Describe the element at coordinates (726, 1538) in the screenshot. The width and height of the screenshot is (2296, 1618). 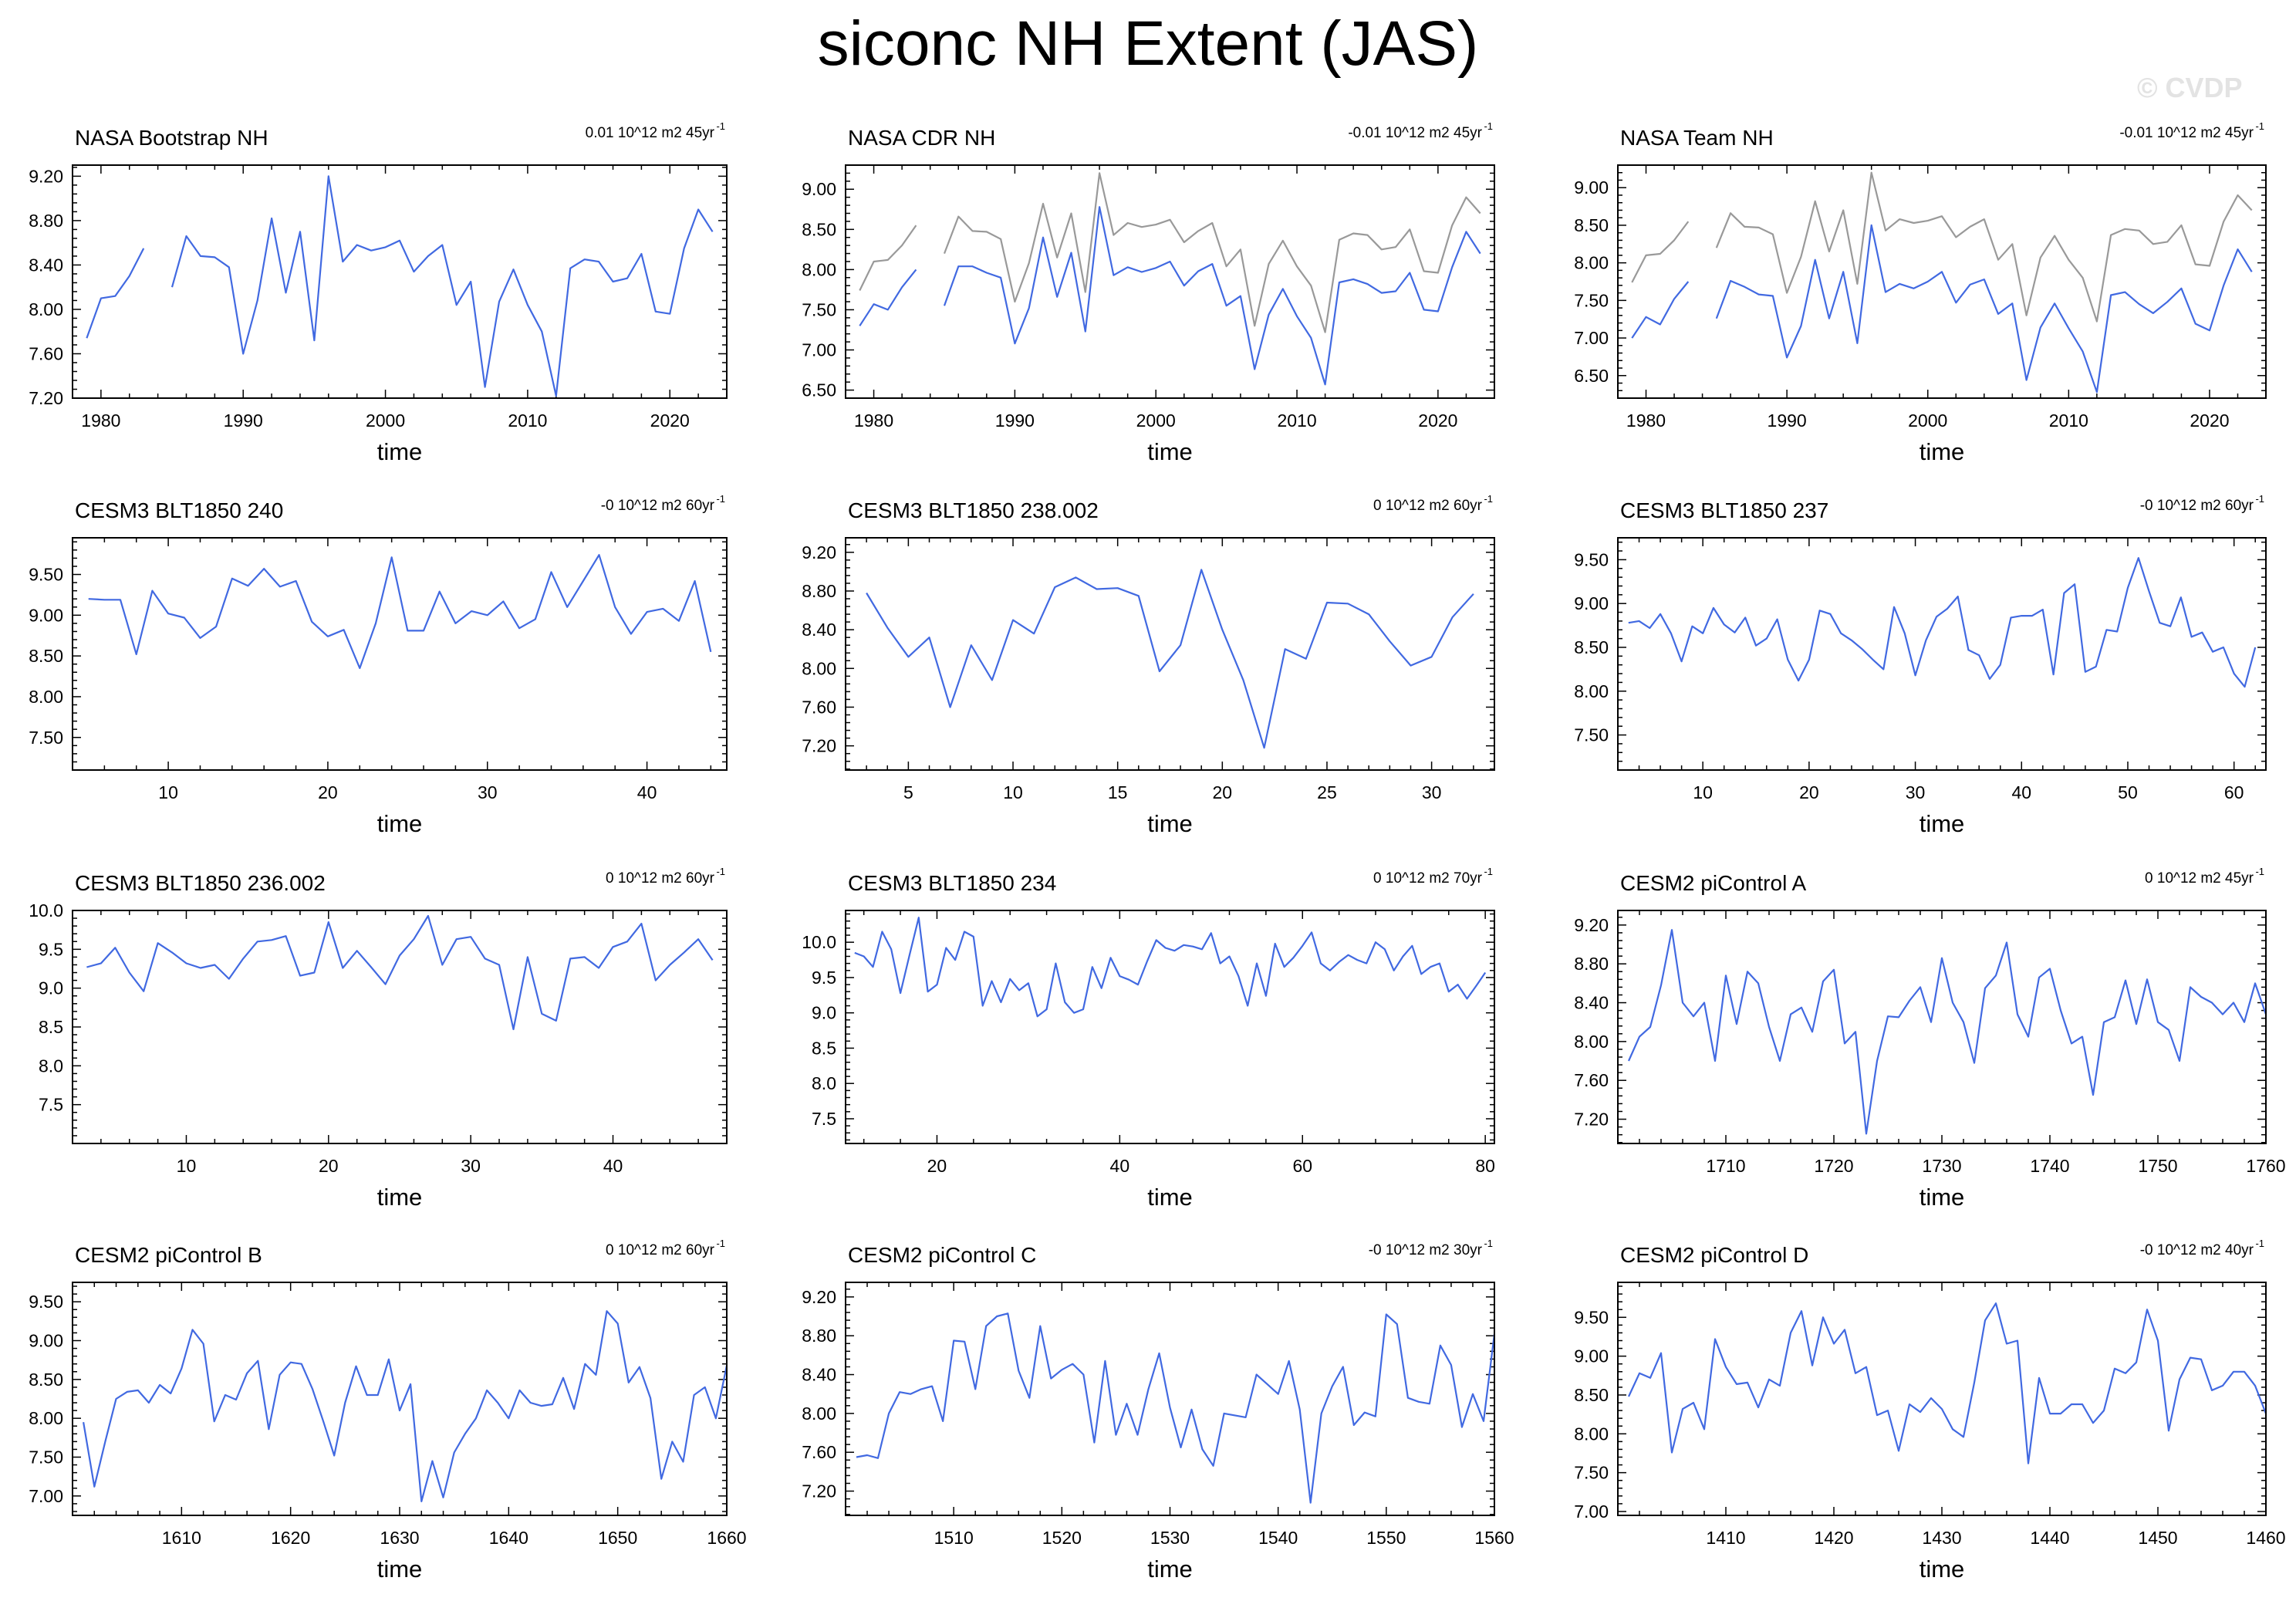
I see `x-tick-label: 1660` at that location.